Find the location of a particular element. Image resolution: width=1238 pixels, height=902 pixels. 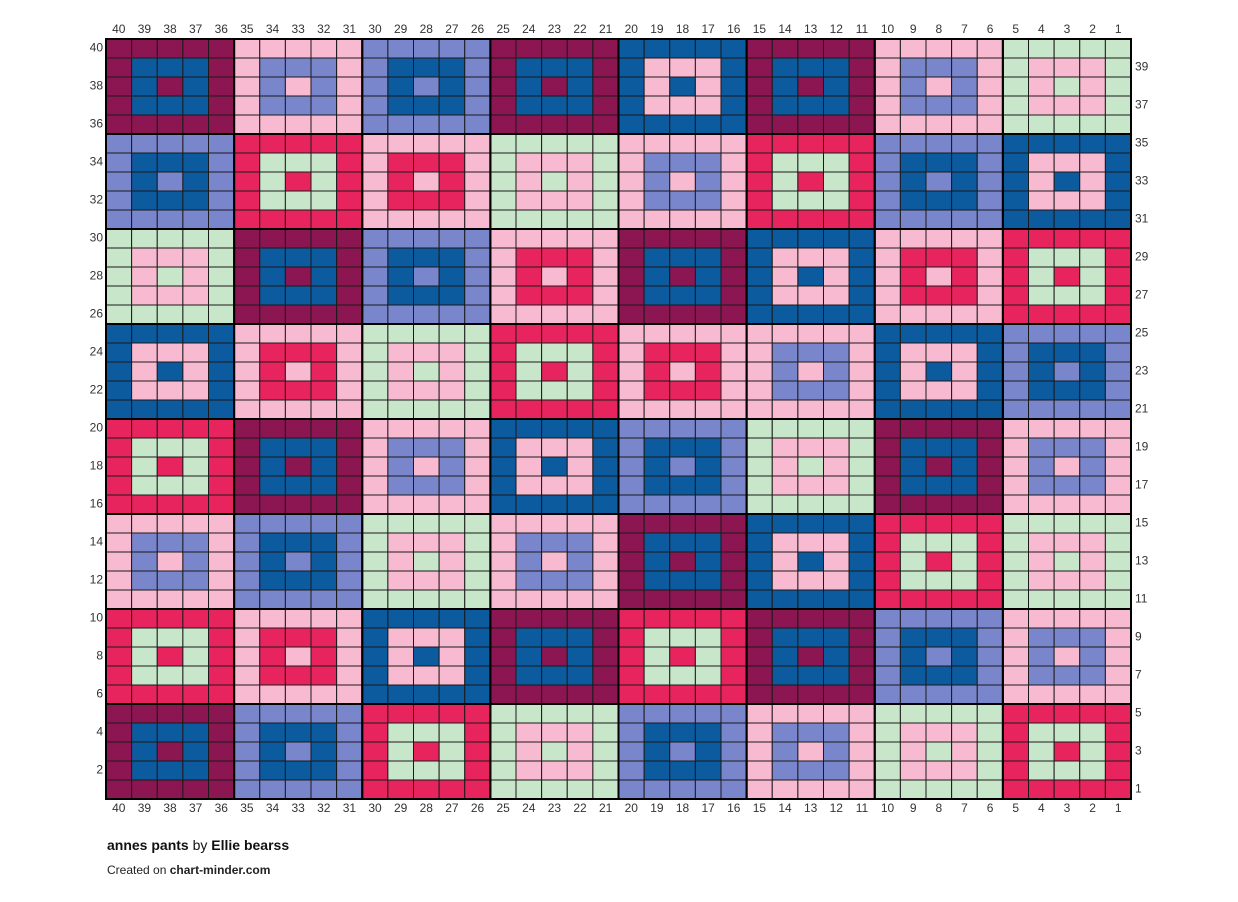

row-number-right: 33 is located at coordinates (1142, 181).